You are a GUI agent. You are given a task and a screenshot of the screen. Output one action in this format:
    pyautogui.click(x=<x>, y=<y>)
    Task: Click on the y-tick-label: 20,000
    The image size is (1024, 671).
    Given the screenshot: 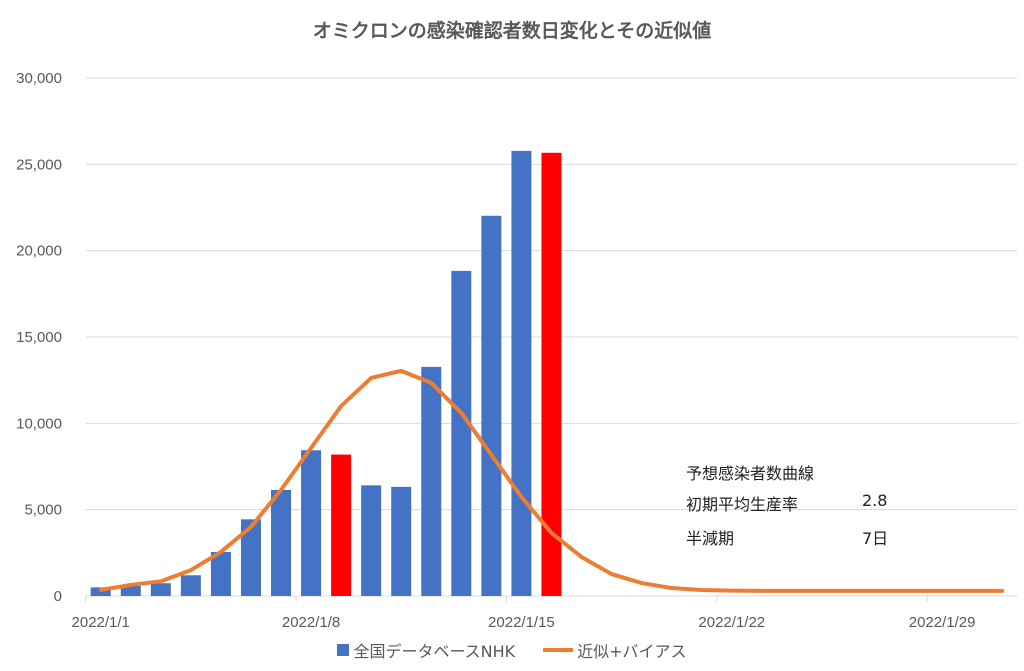 What is the action you would take?
    pyautogui.click(x=39, y=251)
    